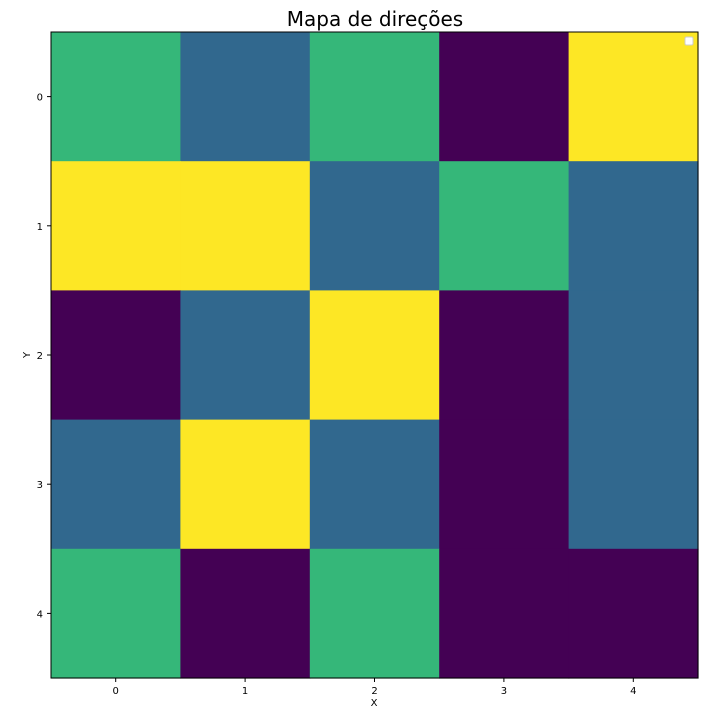  What do you see at coordinates (633, 691) in the screenshot?
I see `x-tick-label: 4` at bounding box center [633, 691].